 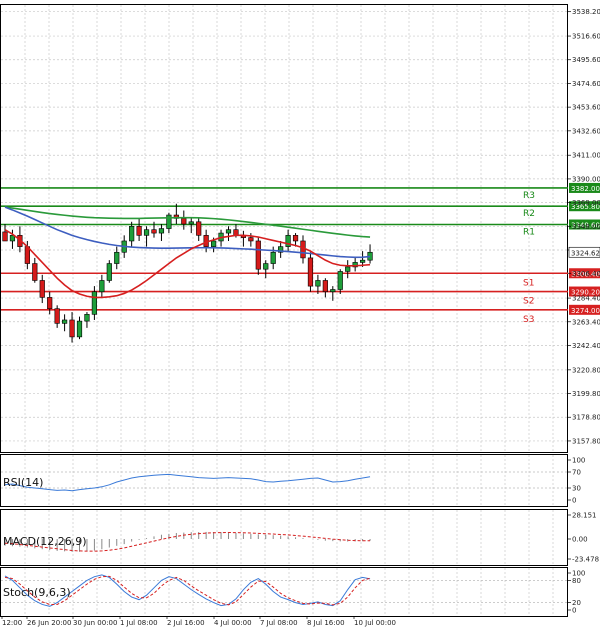 I want to click on rsi-line, so click(x=187, y=482).